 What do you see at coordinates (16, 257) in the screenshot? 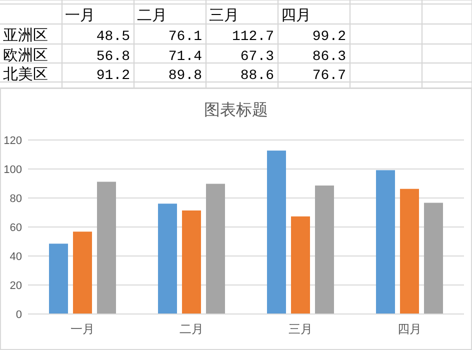
I see `y-tick-label: 40` at bounding box center [16, 257].